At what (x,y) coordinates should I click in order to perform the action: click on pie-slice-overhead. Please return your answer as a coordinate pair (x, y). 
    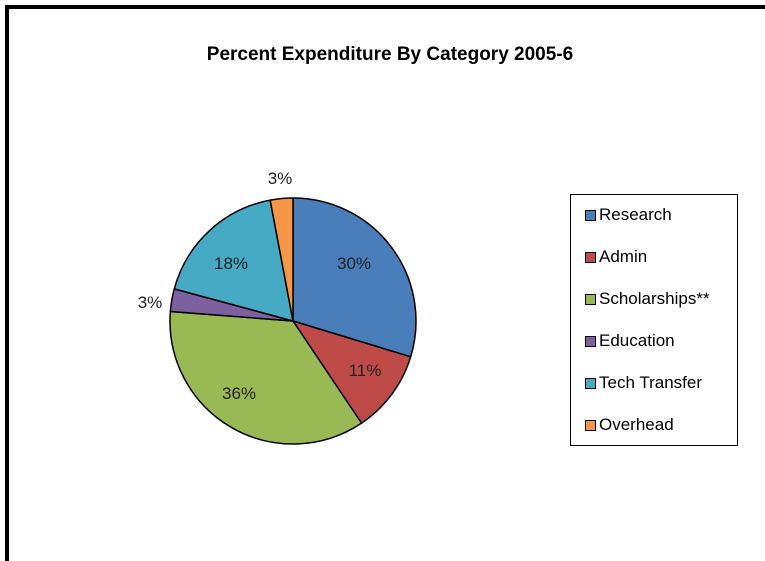
    Looking at the image, I should click on (281, 259).